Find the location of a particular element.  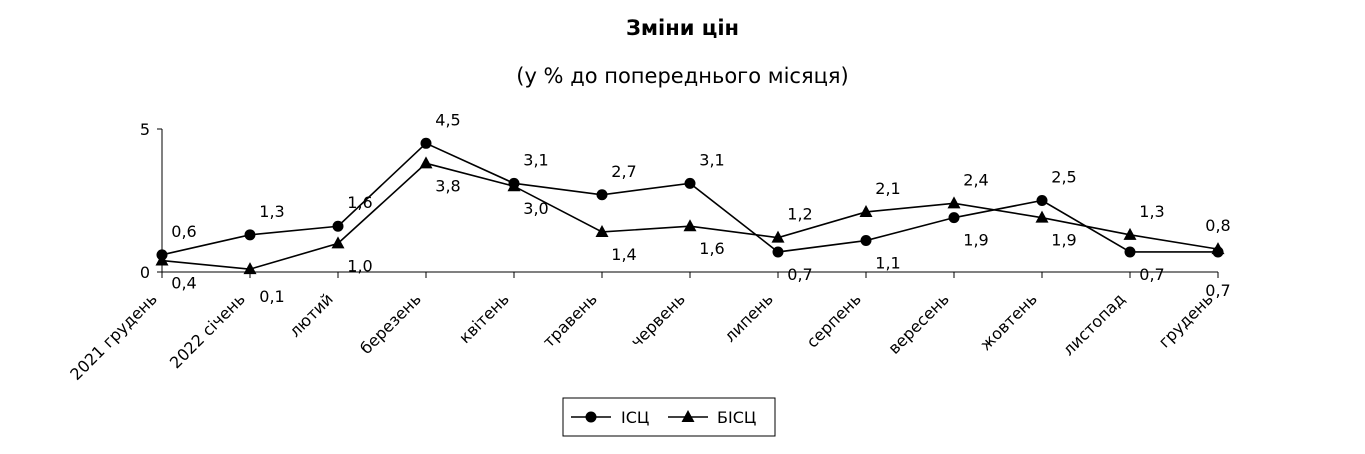

category-label: вересень is located at coordinates (918, 323).